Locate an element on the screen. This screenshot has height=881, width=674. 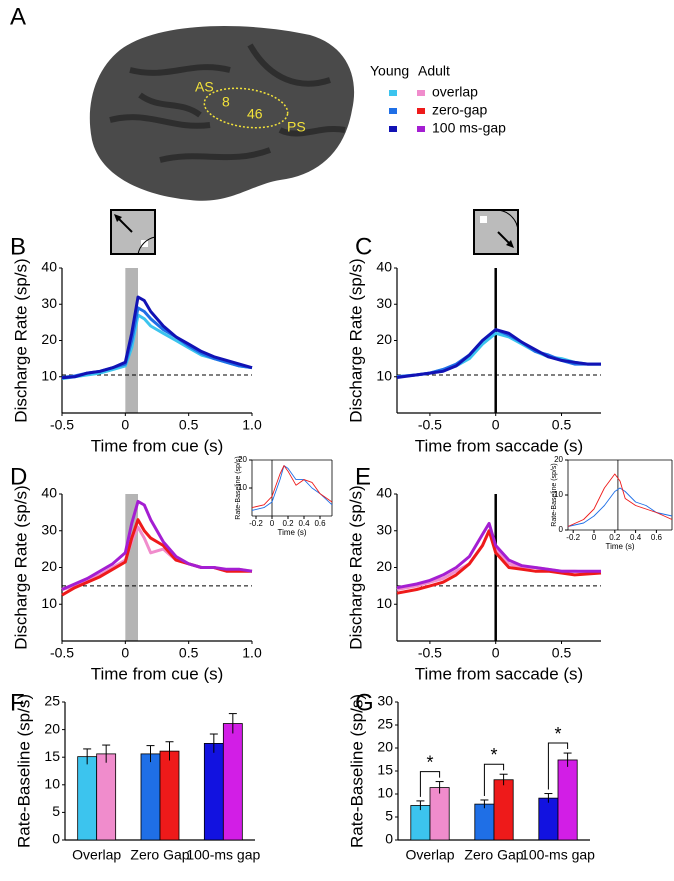
legend-label: 100 ms-gap is located at coordinates (469, 128).